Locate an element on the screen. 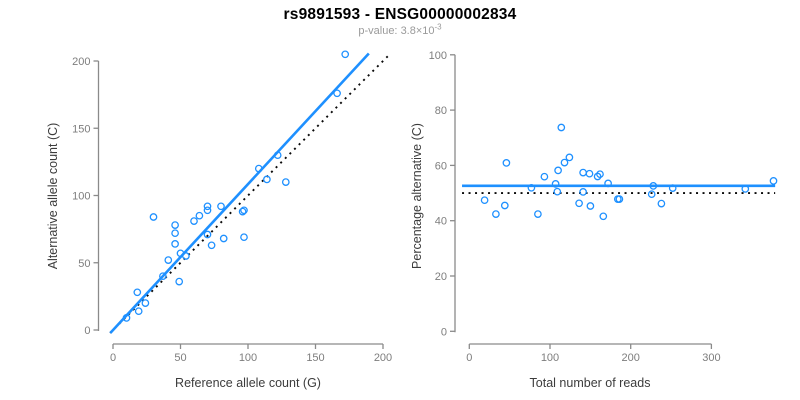 Image resolution: width=800 pixels, height=400 pixels. left-x-axis-title: Reference allele count (G) is located at coordinates (248, 383).